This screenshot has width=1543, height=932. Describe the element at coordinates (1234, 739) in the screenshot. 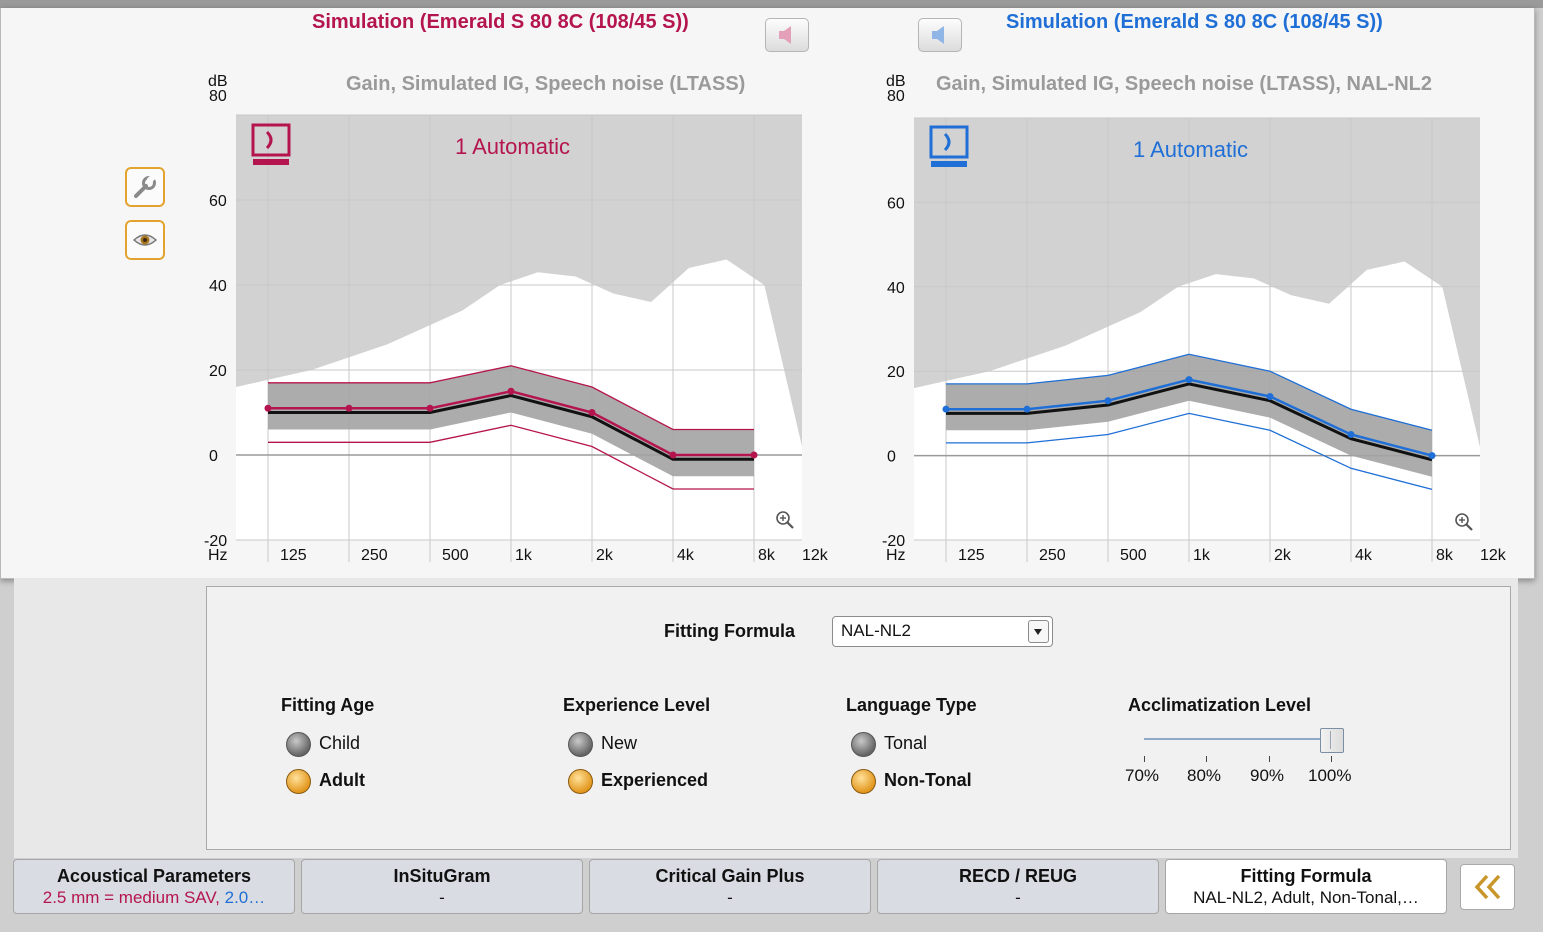

I see `acclimatization-slider-track` at that location.